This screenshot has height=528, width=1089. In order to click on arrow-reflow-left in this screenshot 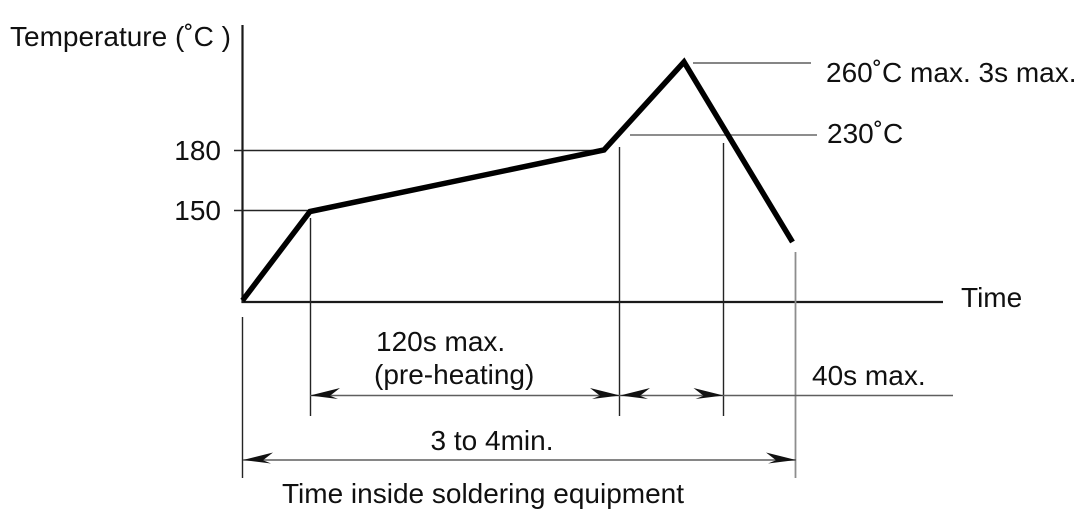, I will do `click(635, 393)`.